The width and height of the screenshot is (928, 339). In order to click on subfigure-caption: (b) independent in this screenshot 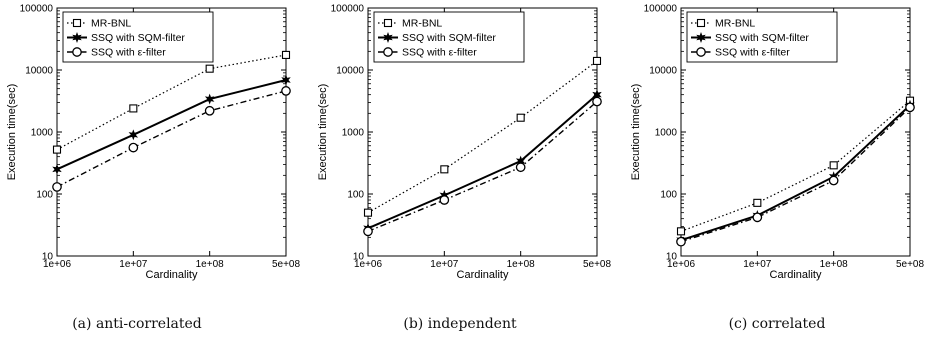, I will do `click(460, 324)`.